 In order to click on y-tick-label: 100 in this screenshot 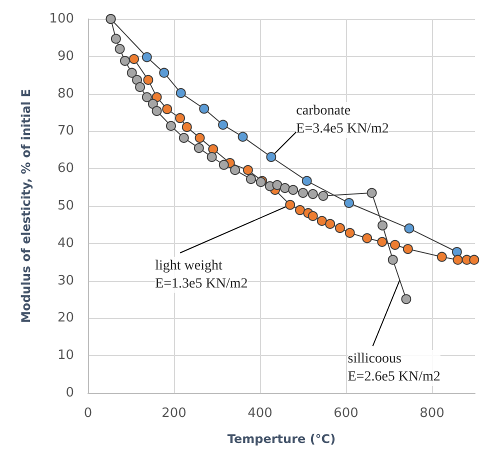, I will do `click(61, 19)`.